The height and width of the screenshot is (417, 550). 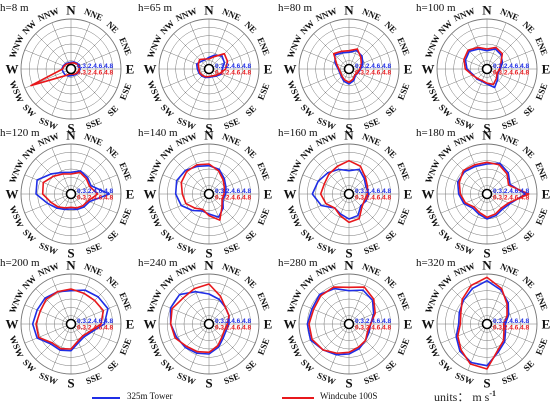 What do you see at coordinates (209, 194) in the screenshot?
I see `center-marker` at bounding box center [209, 194].